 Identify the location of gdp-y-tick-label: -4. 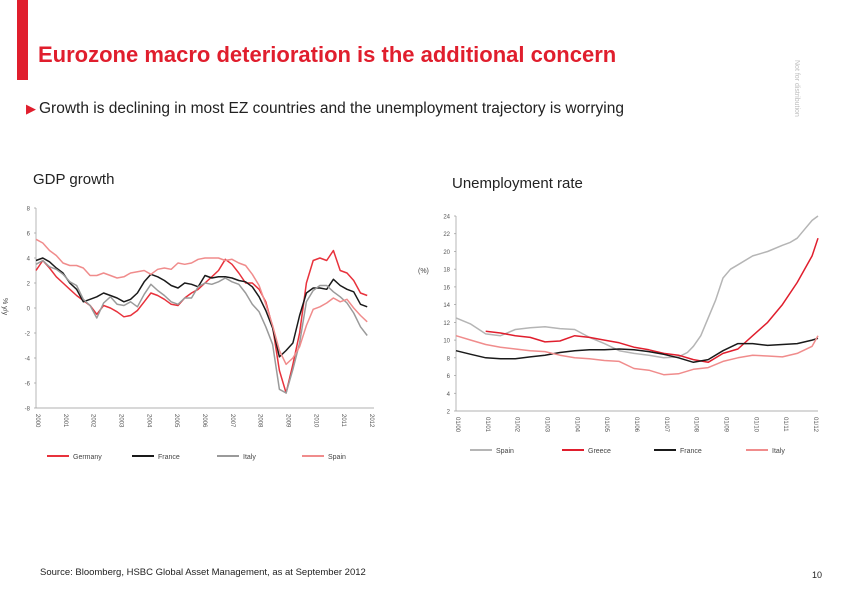
(28, 360).